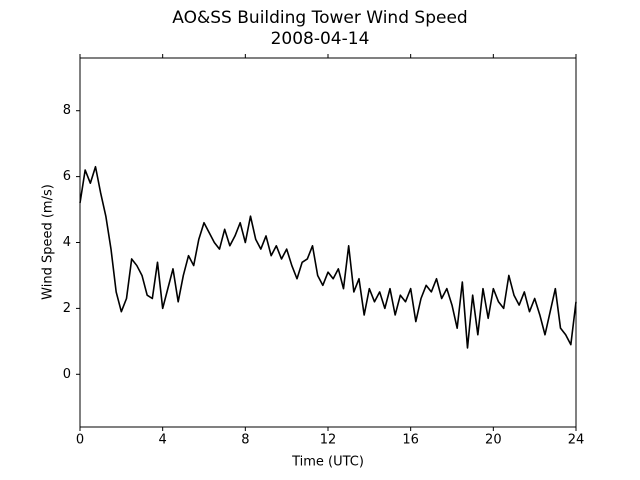 This screenshot has height=480, width=640. I want to click on y-tick-label: 2, so click(67, 308).